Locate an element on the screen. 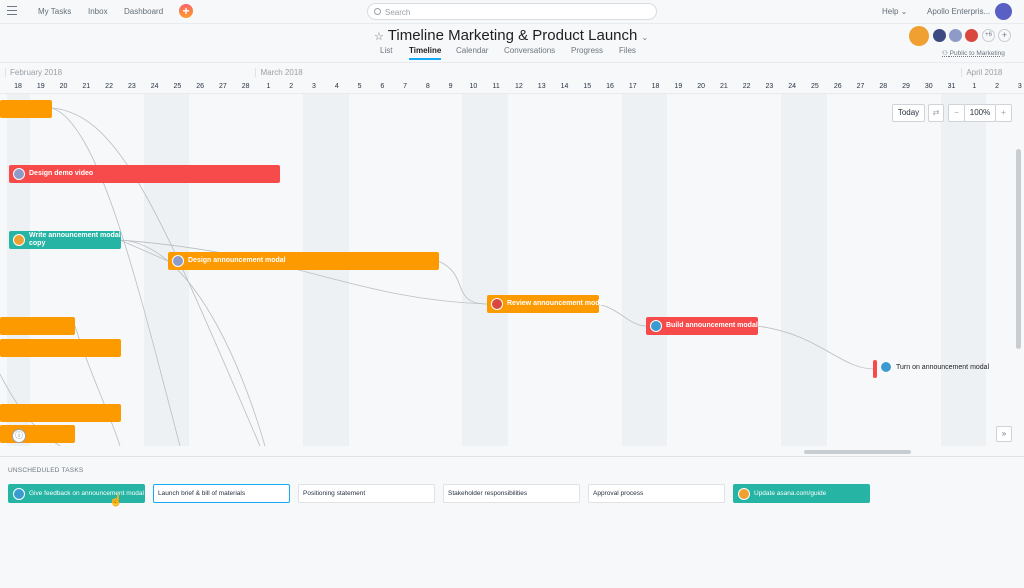 Image resolution: width=1024 pixels, height=588 pixels. privacy-label: Public to Marketing is located at coordinates (977, 53).